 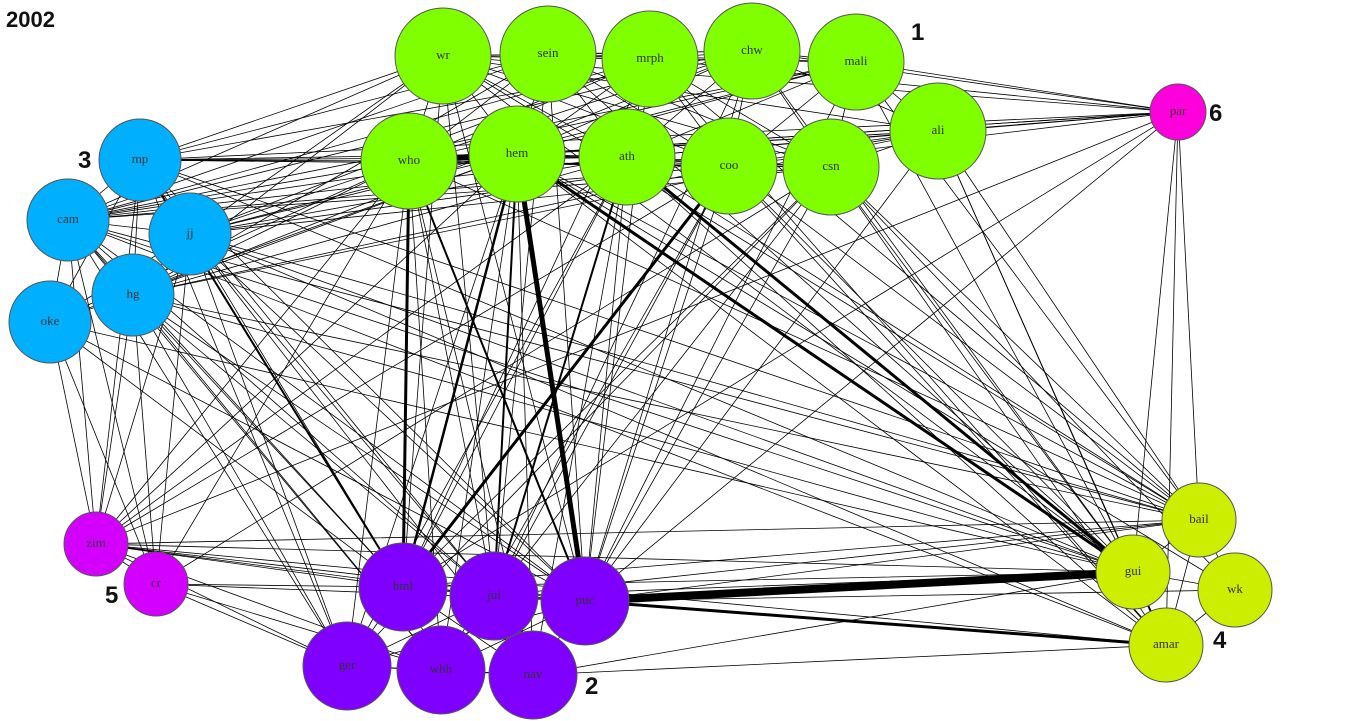 I want to click on edge-wr-jj, so click(x=316, y=145).